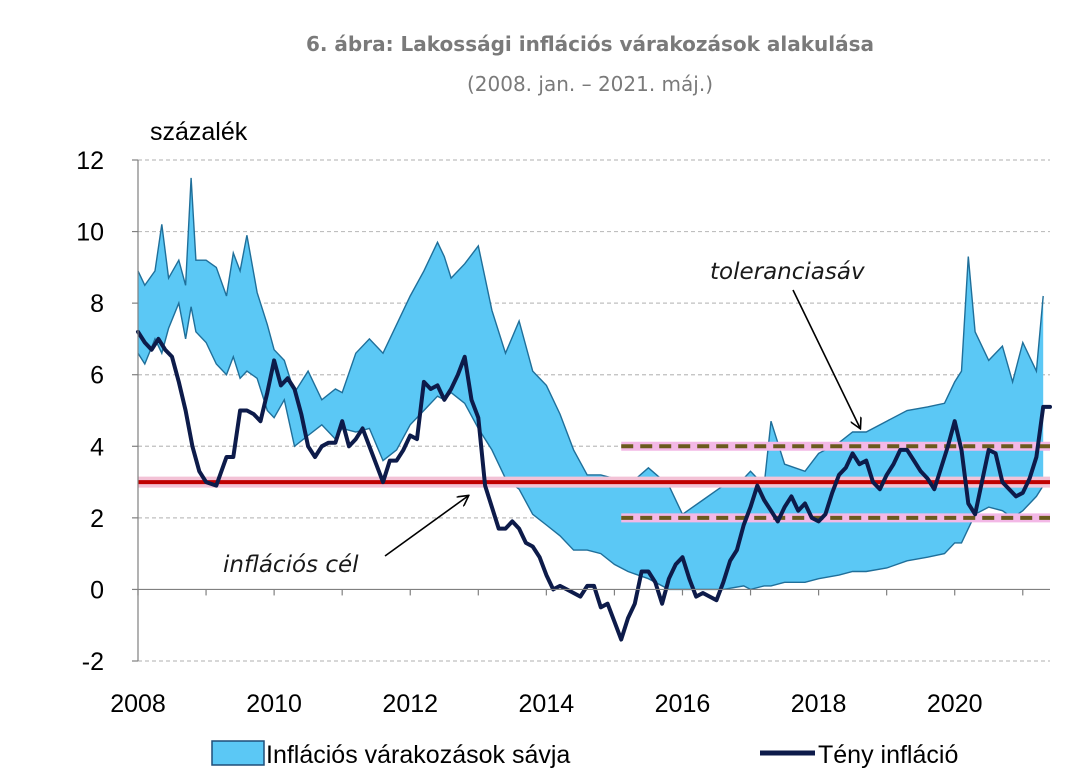  What do you see at coordinates (93, 662) in the screenshot?
I see `y-tick-label: -2` at bounding box center [93, 662].